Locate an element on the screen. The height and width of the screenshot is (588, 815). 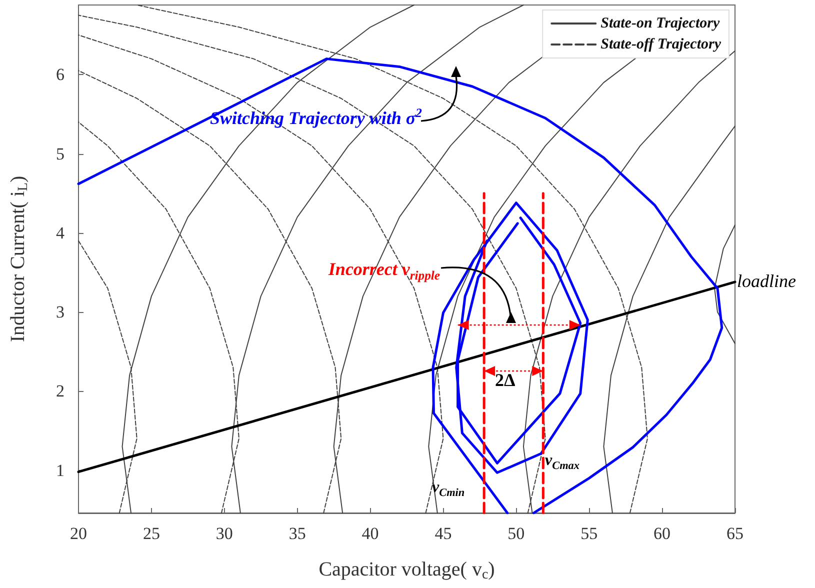
y-tick-label: 6 is located at coordinates (60, 74).